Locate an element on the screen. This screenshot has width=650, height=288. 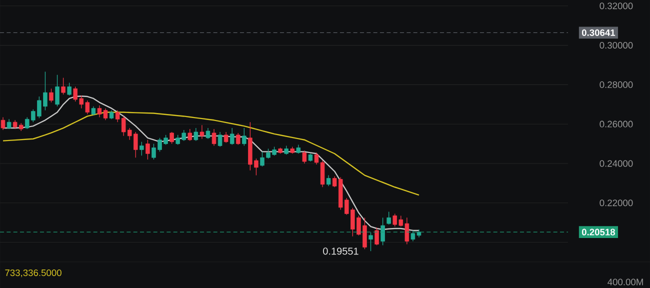
y-tick-label: 0.26000 is located at coordinates (616, 124).